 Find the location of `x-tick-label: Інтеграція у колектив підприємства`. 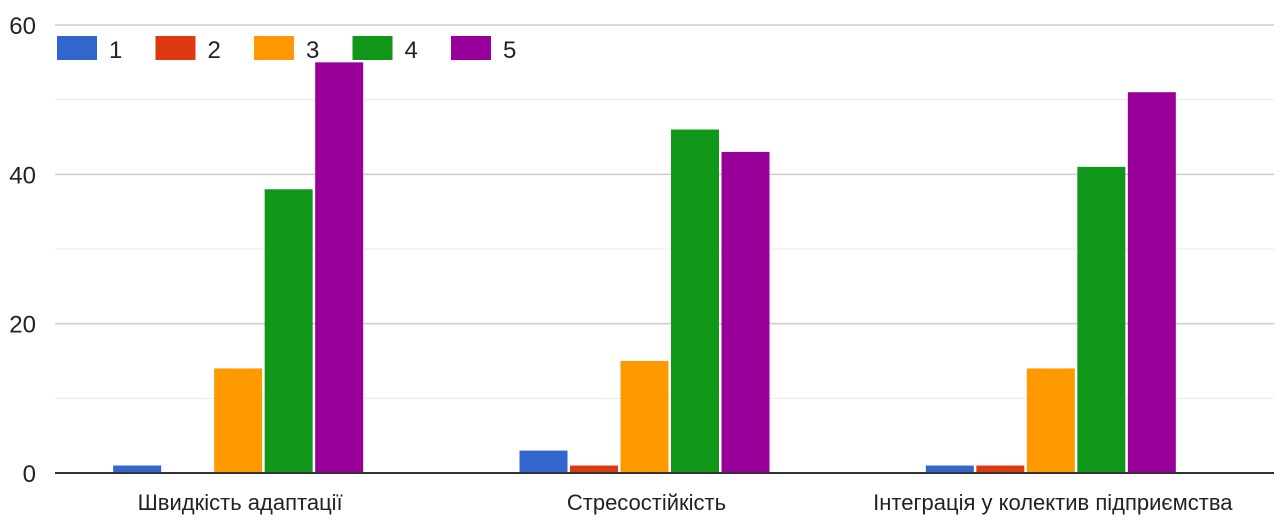

x-tick-label: Інтеграція у колектив підприємства is located at coordinates (1053, 502).